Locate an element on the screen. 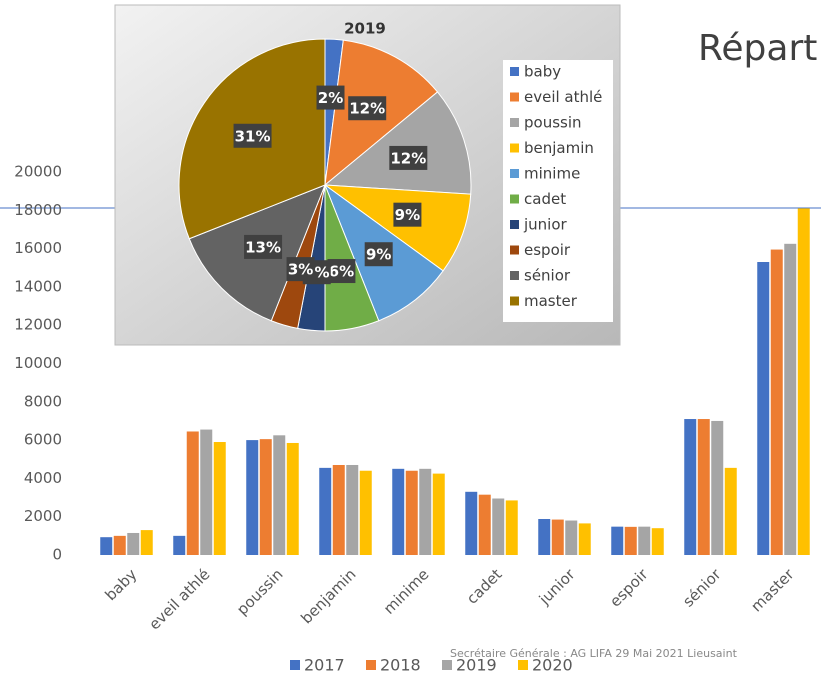 This screenshot has height=681, width=821. legend-label: eveil athlé is located at coordinates (563, 97).